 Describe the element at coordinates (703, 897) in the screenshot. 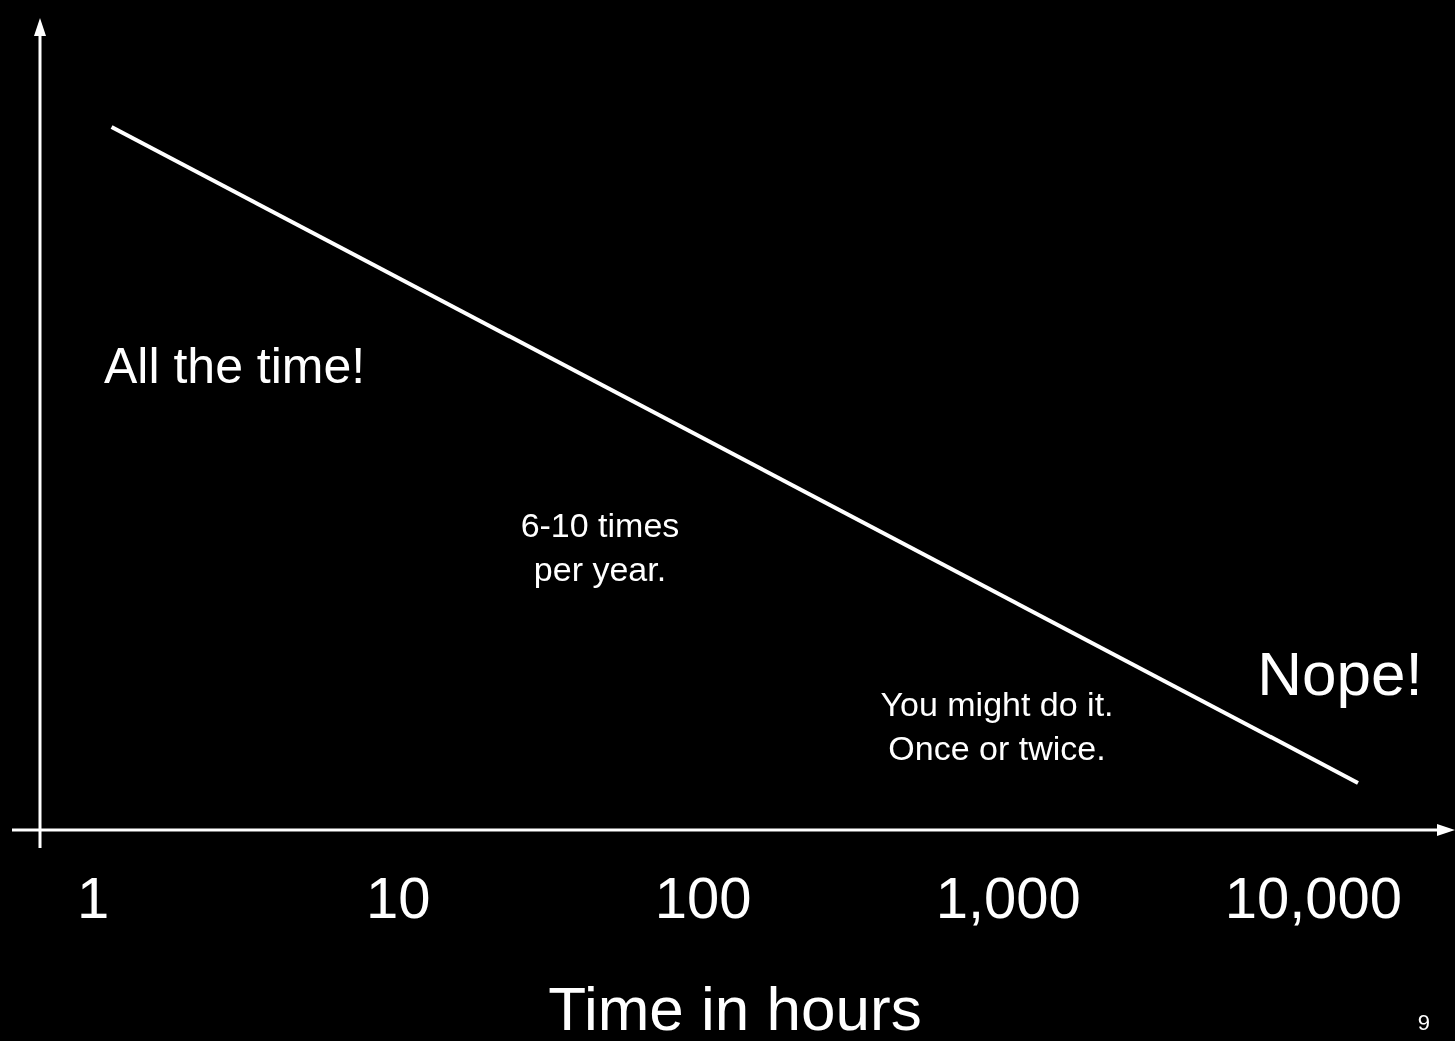

I see `x-tick-label: 100` at that location.